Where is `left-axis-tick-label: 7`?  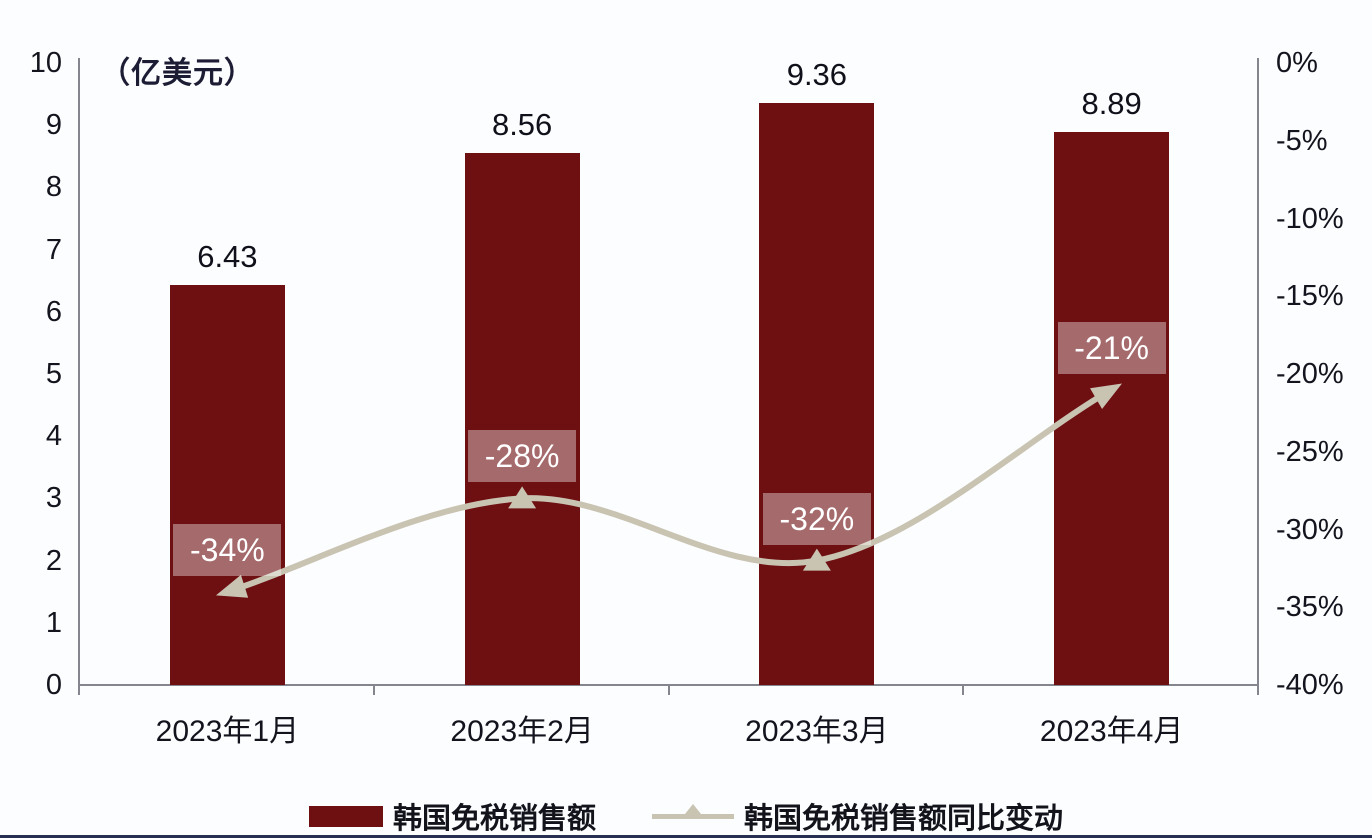 left-axis-tick-label: 7 is located at coordinates (53, 249).